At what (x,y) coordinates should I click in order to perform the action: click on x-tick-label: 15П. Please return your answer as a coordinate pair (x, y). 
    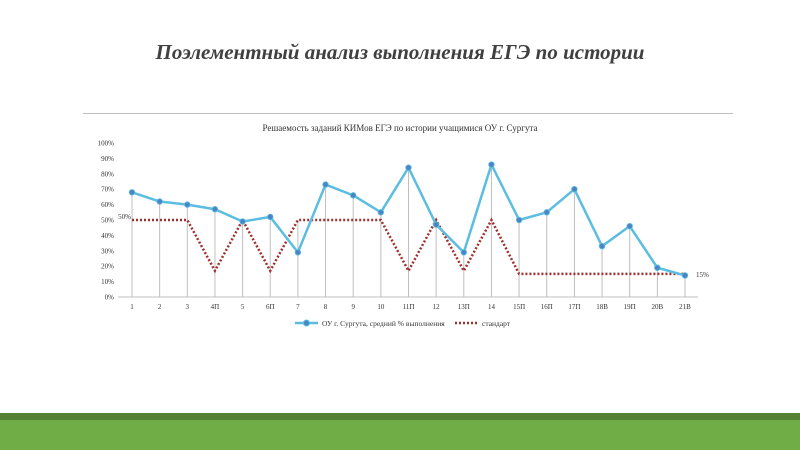
    Looking at the image, I should click on (519, 307).